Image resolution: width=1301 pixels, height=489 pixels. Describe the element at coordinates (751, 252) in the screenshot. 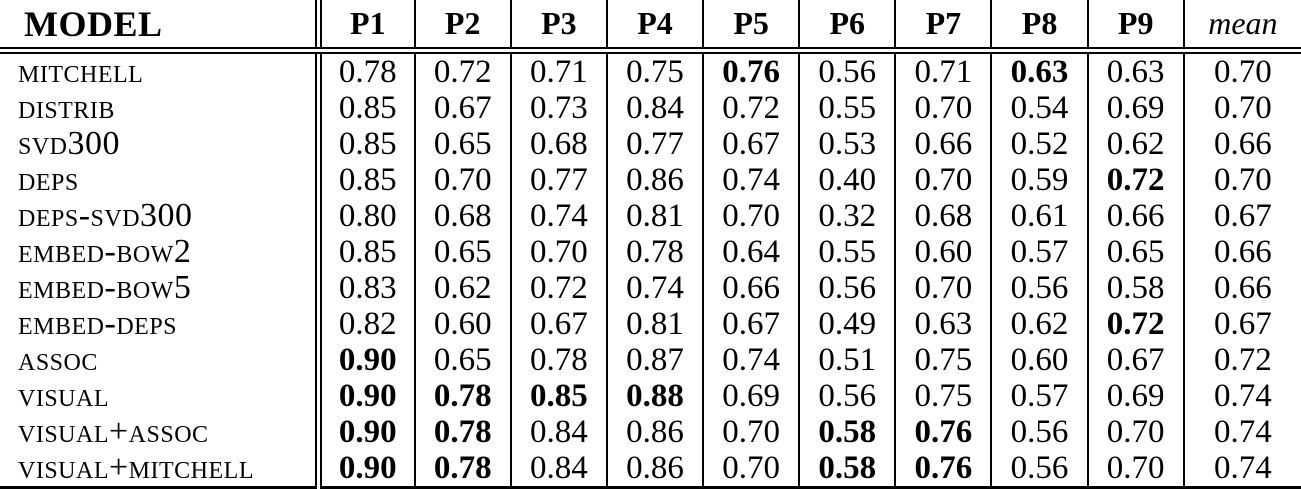

I see `value-cell: 0.64` at that location.